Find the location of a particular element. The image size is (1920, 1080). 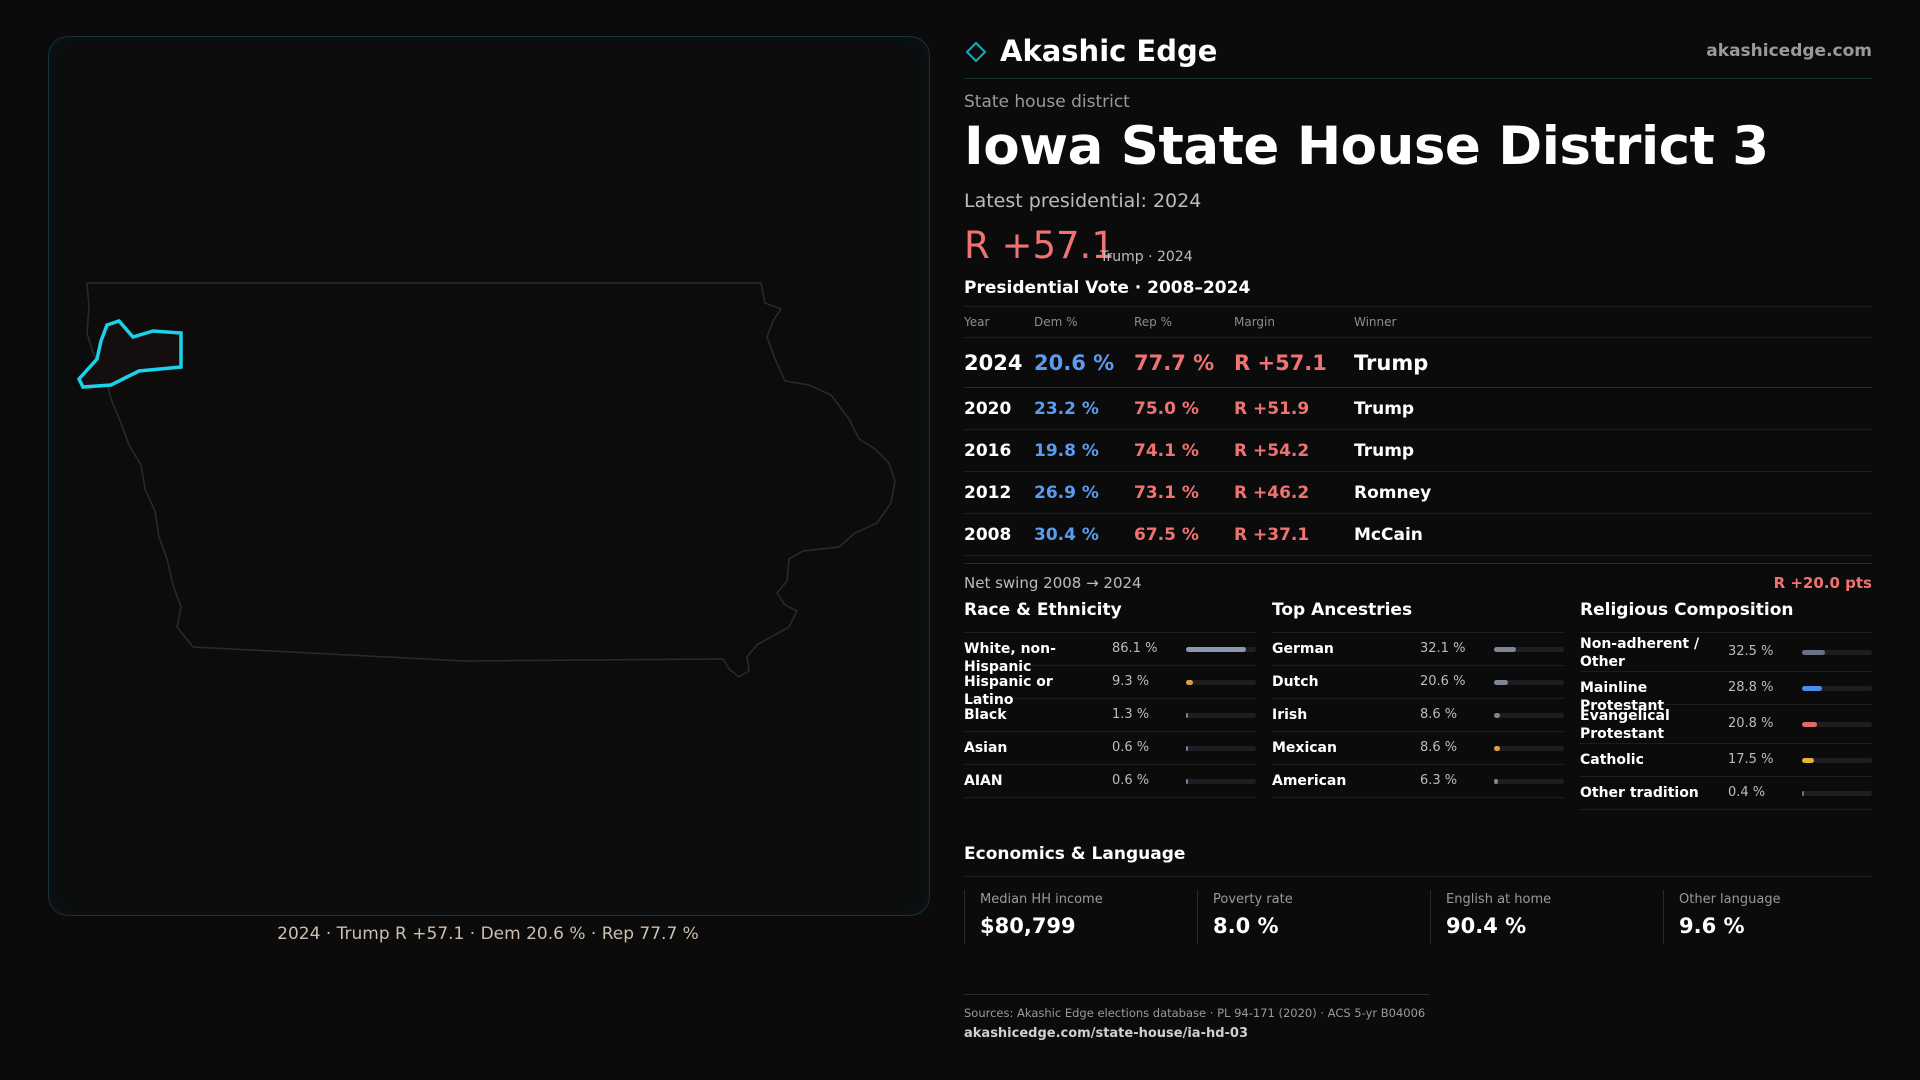

presidential-title: Presidential Vote · 2008–2024 is located at coordinates (1107, 288).